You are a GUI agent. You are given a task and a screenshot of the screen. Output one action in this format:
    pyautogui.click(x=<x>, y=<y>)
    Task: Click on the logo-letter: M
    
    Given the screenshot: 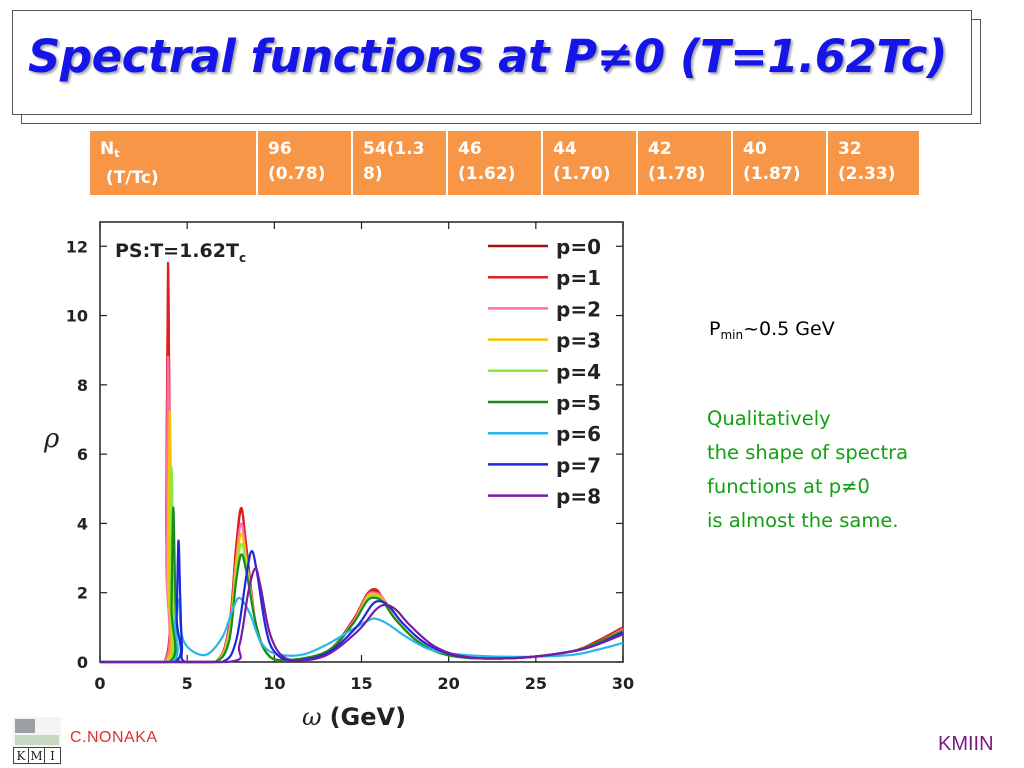 What is the action you would take?
    pyautogui.click(x=36, y=756)
    